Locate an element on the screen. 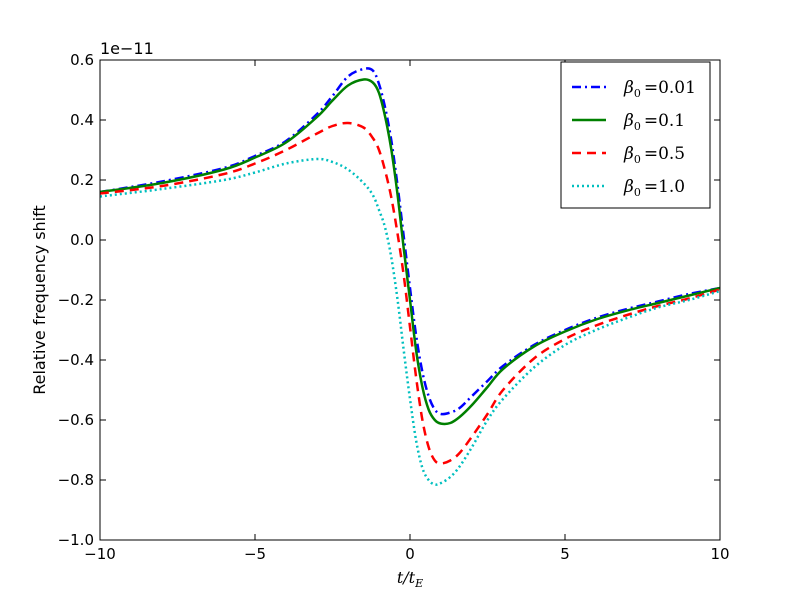 The image size is (800, 600). y-tick-label: 0.0 is located at coordinates (82, 240).